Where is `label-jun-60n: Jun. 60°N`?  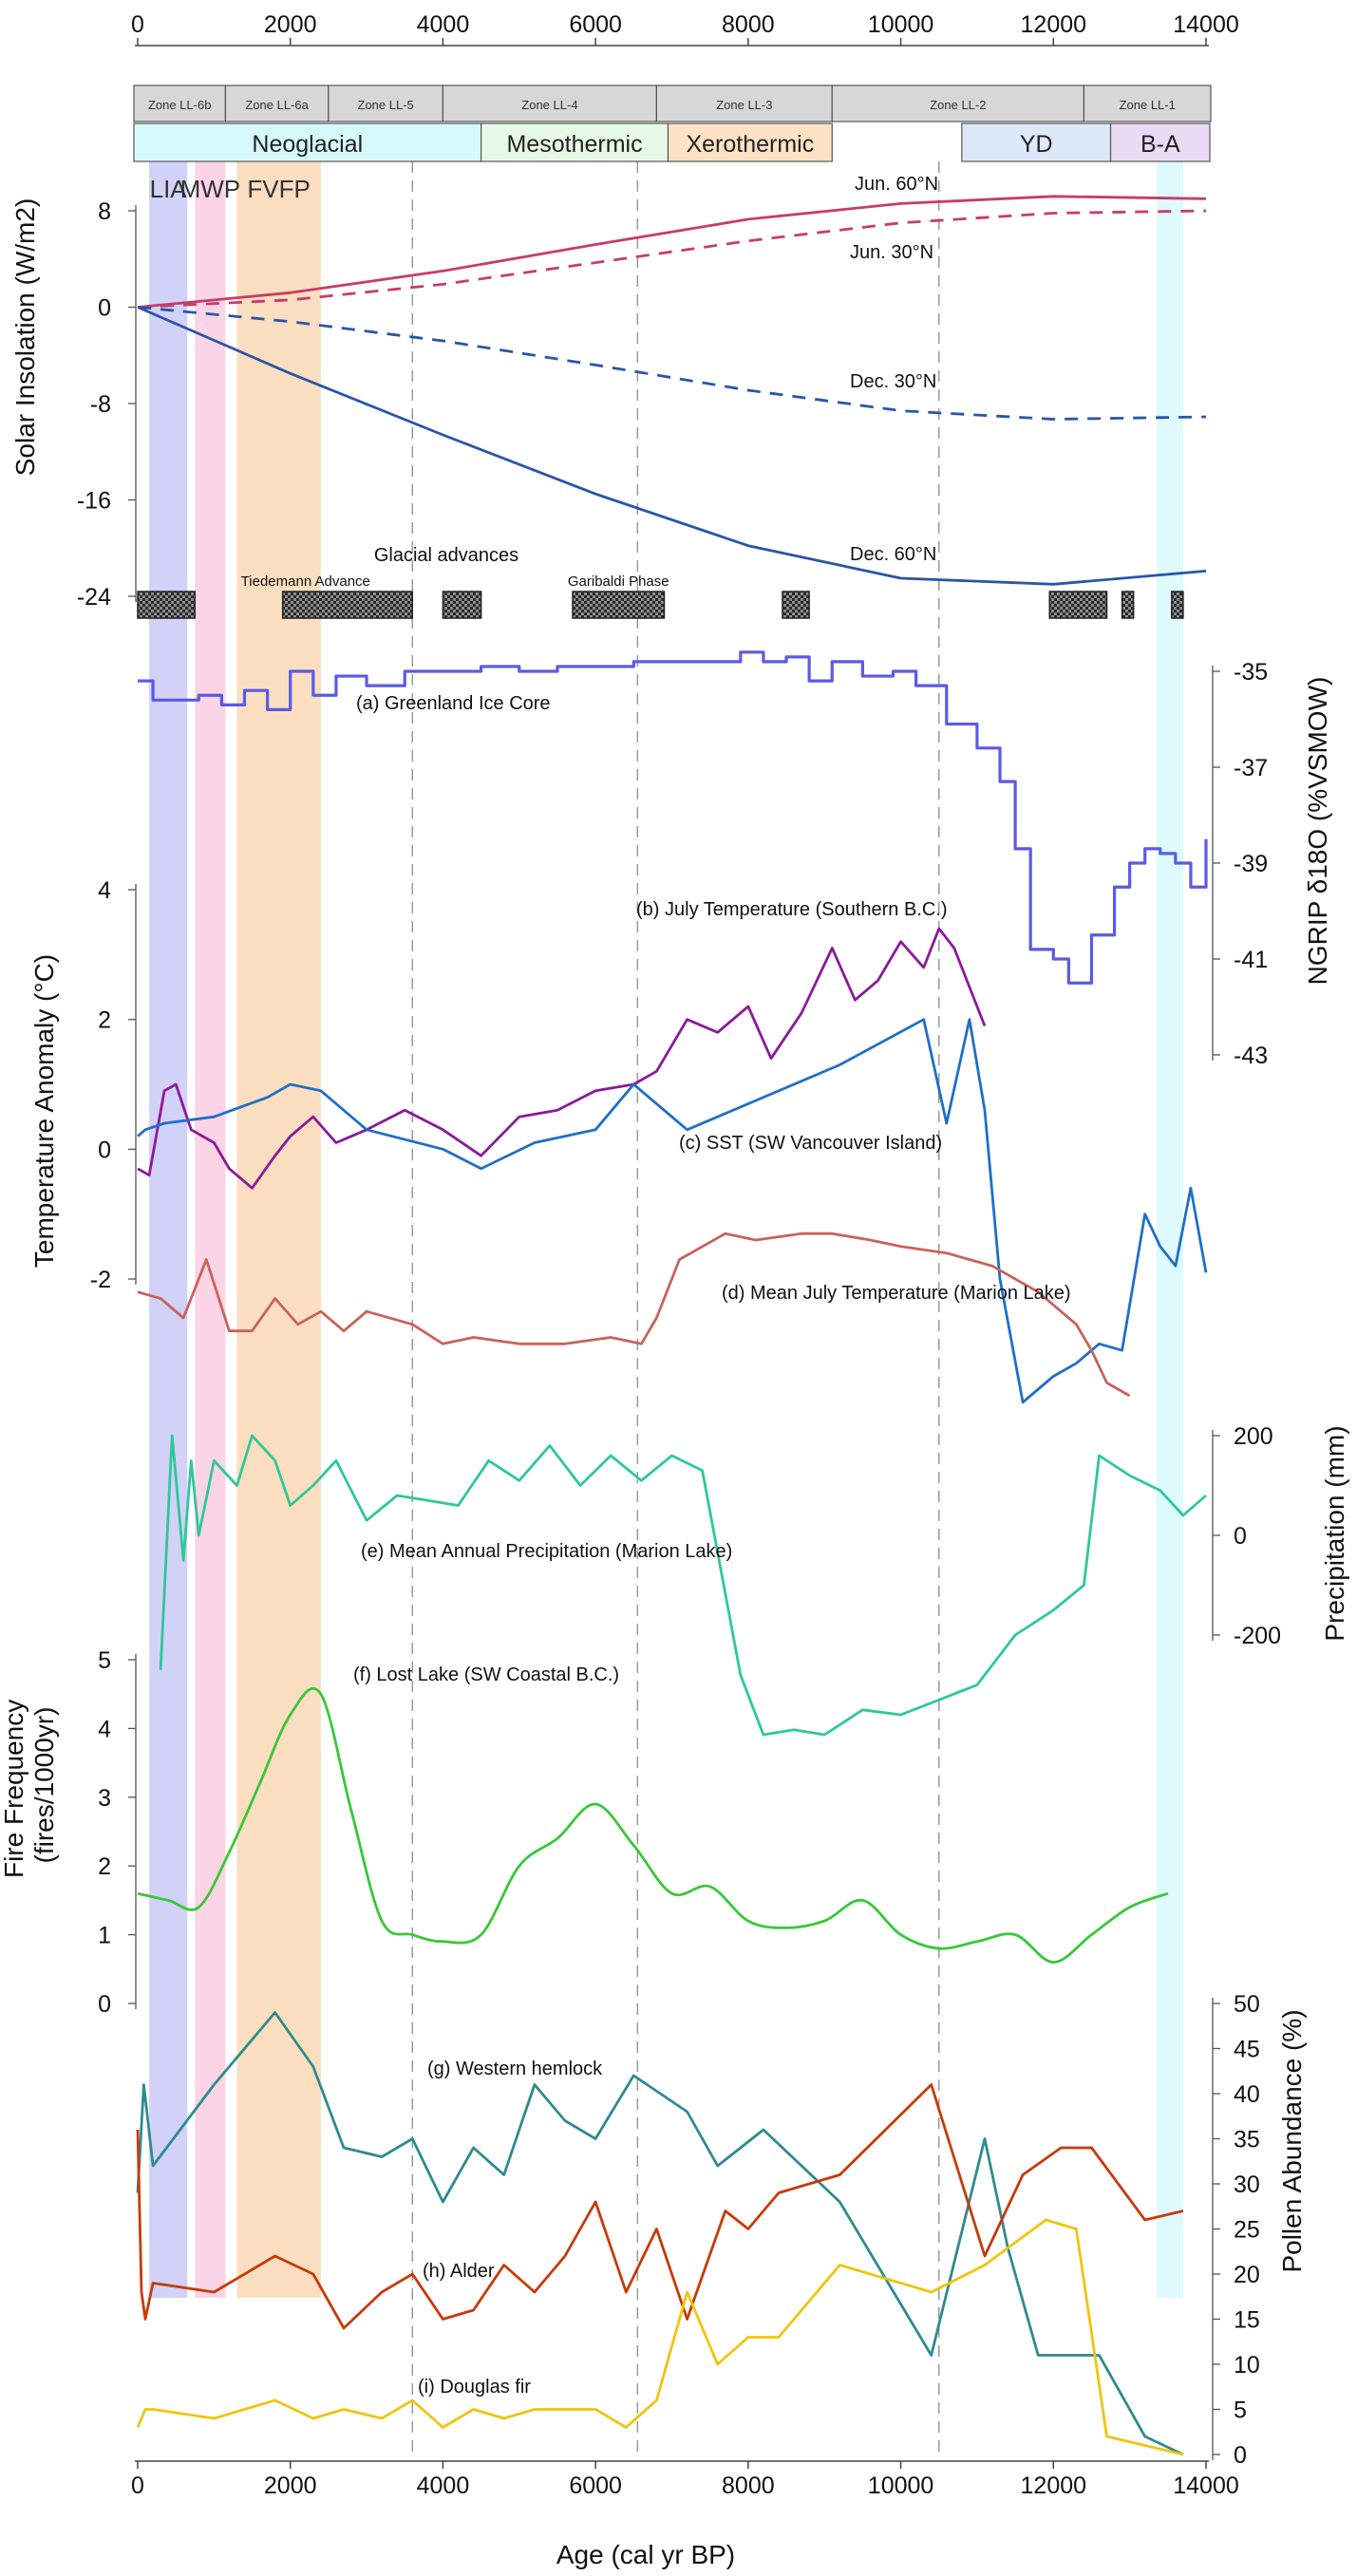 label-jun-60n: Jun. 60°N is located at coordinates (896, 184).